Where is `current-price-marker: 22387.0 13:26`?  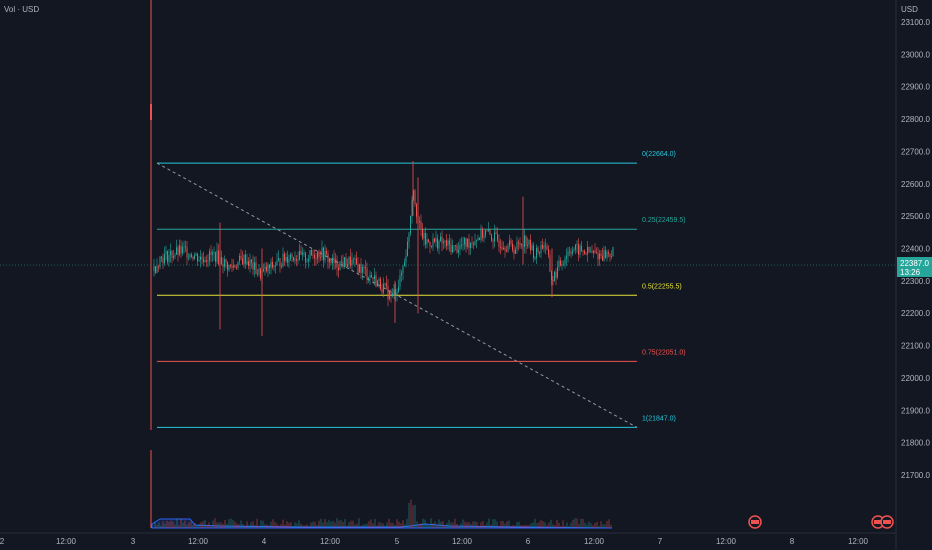
current-price-marker: 22387.0 13:26 is located at coordinates (466, 267).